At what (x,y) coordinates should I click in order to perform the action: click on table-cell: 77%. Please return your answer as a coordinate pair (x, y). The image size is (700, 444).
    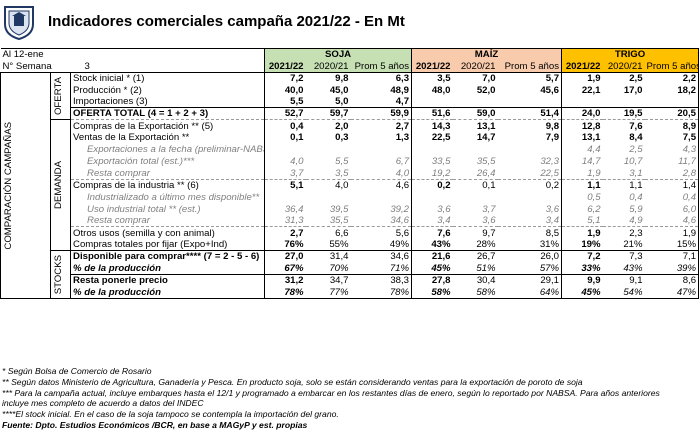
    Looking at the image, I should click on (328, 292).